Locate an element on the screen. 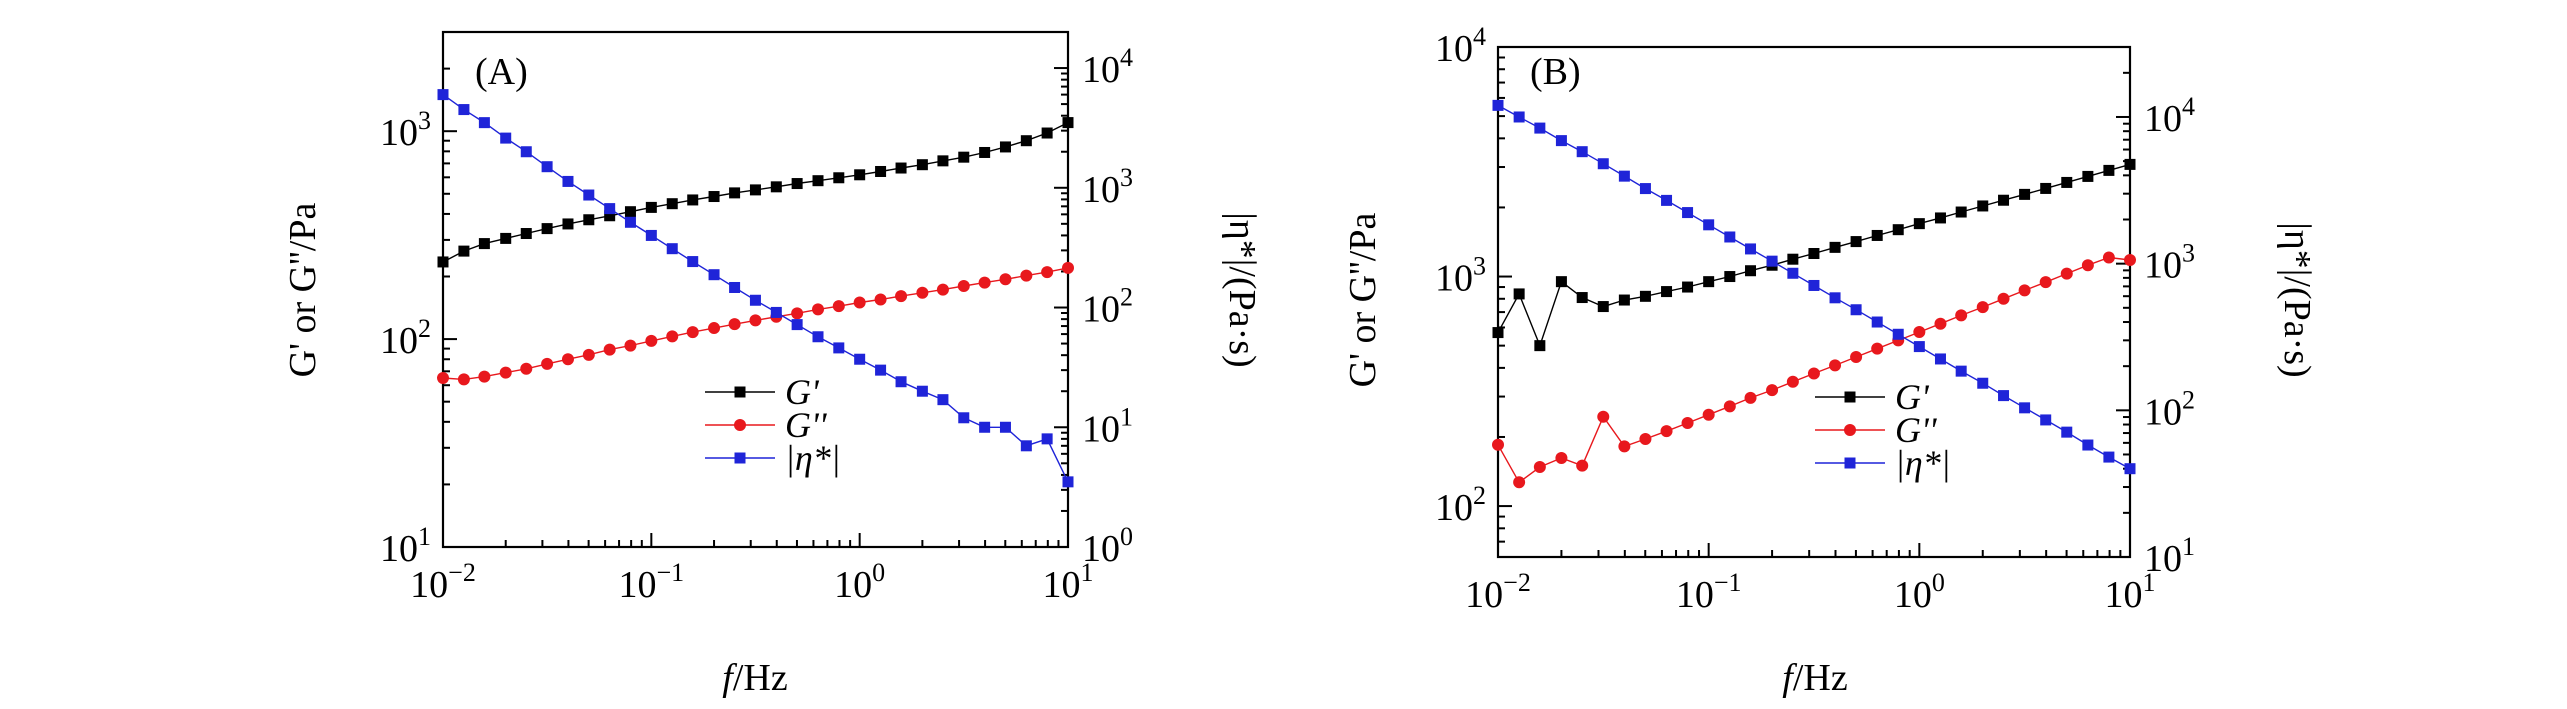 This screenshot has width=2567, height=709. legend-label: G'' is located at coordinates (1916, 430).